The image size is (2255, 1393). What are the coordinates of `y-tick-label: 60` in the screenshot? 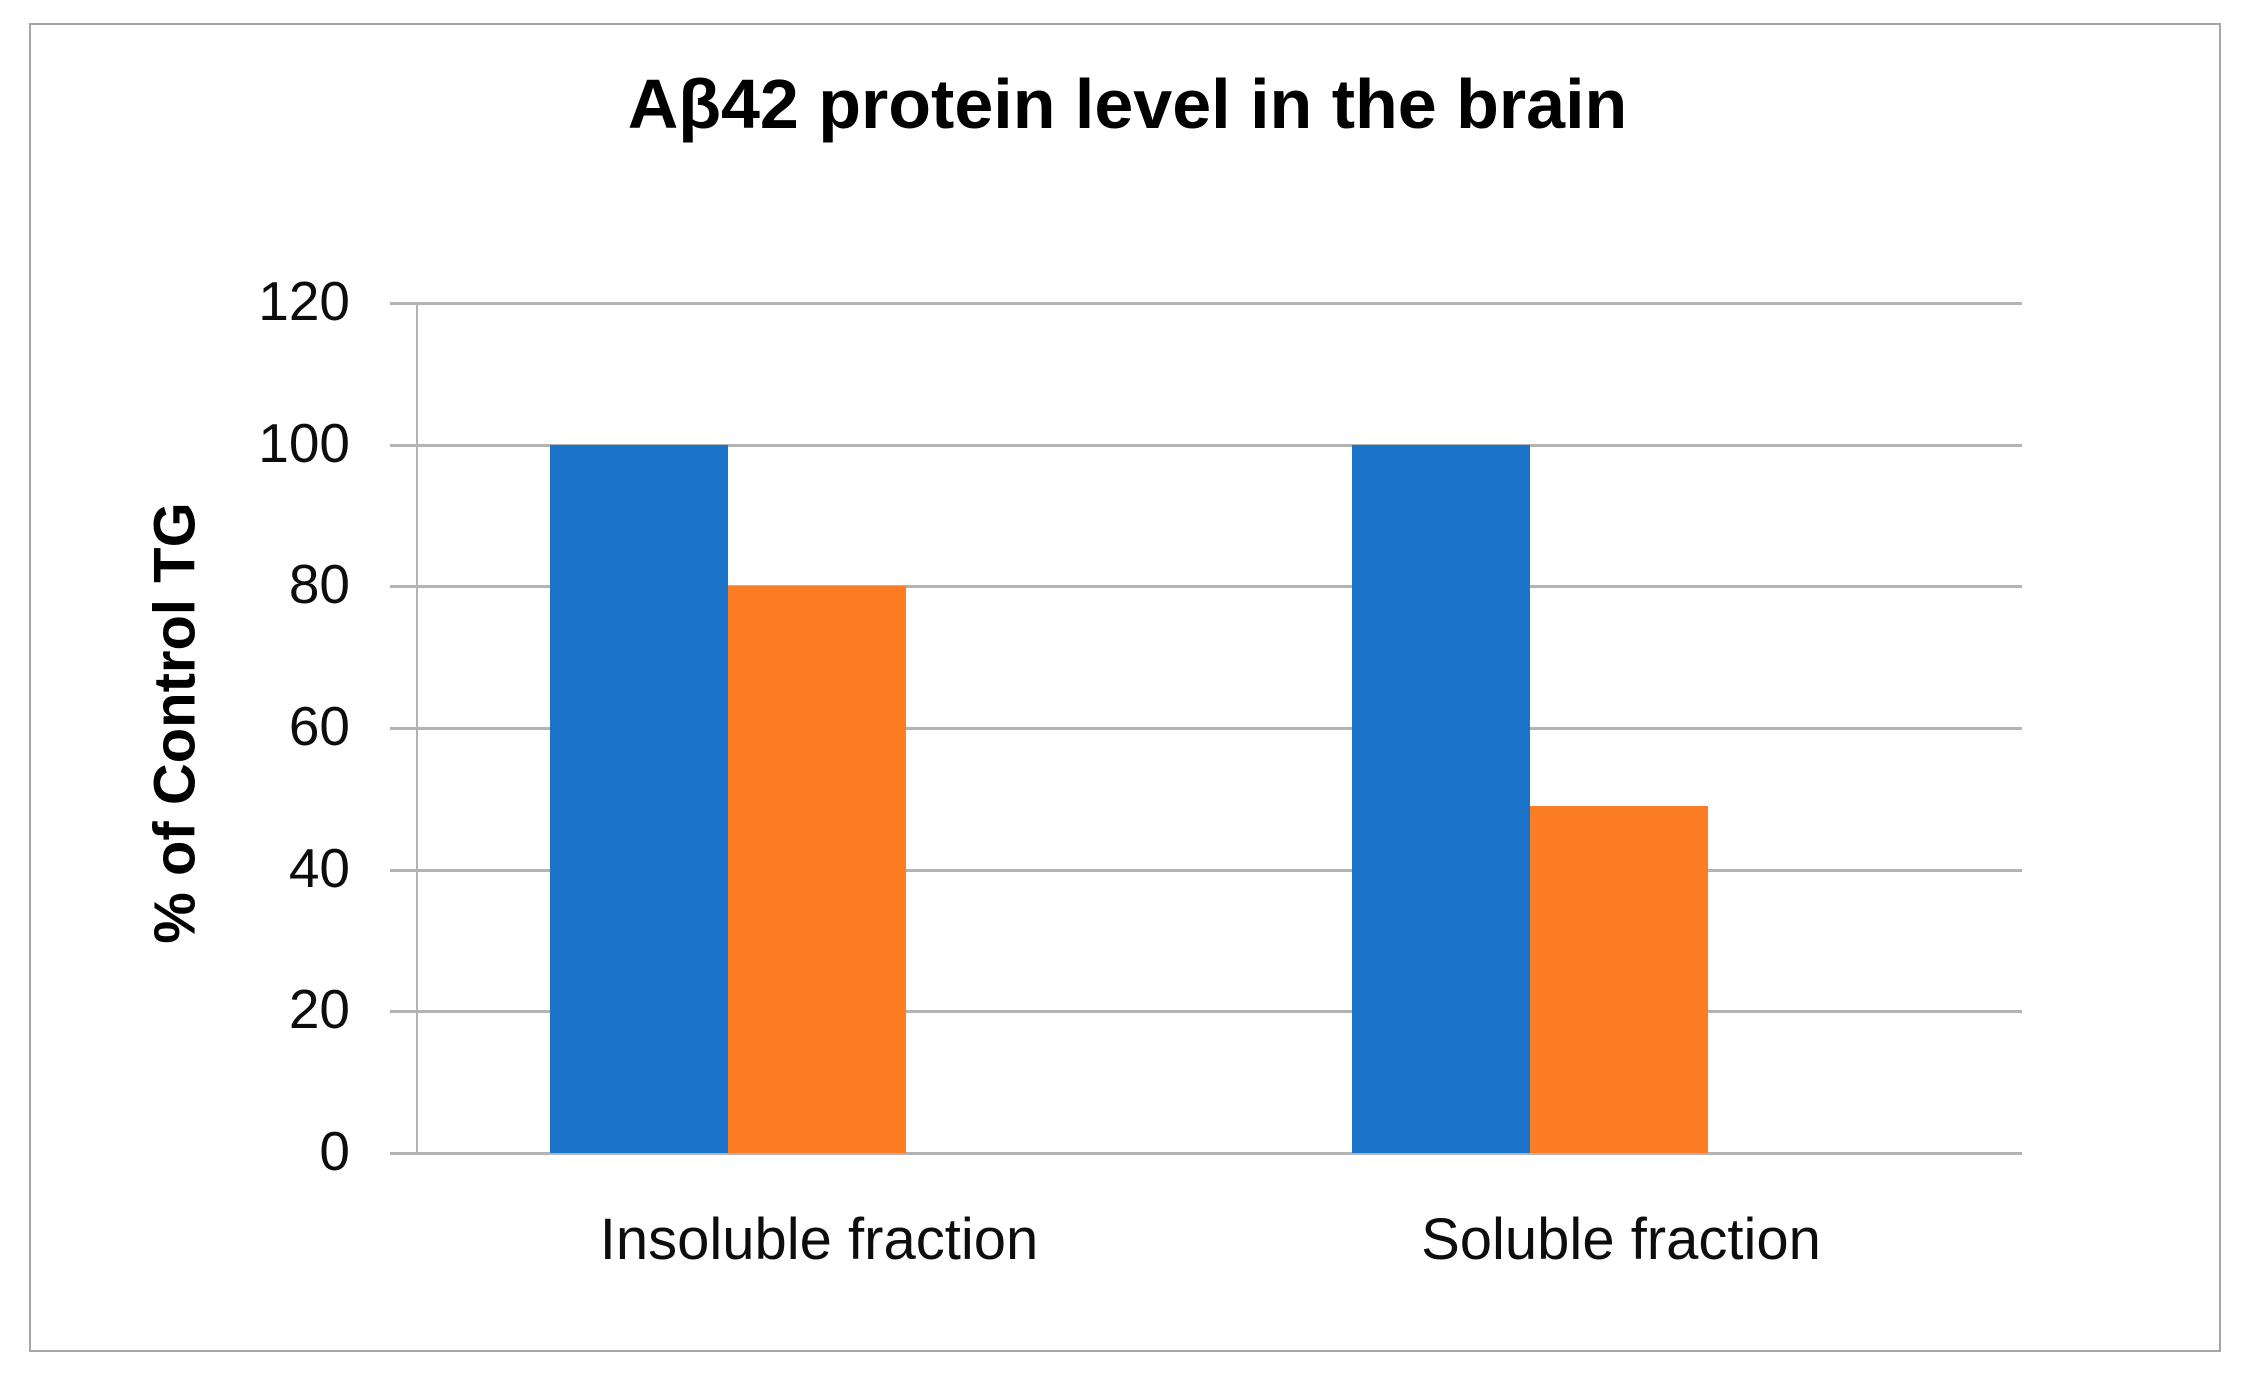 It's located at (319, 726).